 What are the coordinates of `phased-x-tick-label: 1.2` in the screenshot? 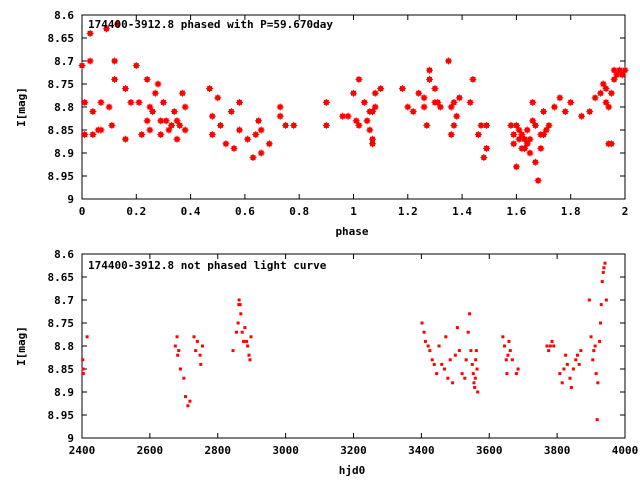 It's located at (408, 211).